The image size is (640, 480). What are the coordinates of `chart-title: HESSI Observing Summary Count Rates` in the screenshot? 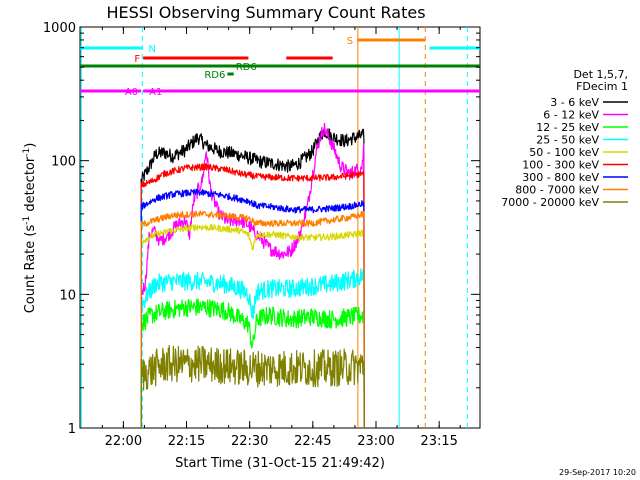 It's located at (265, 12).